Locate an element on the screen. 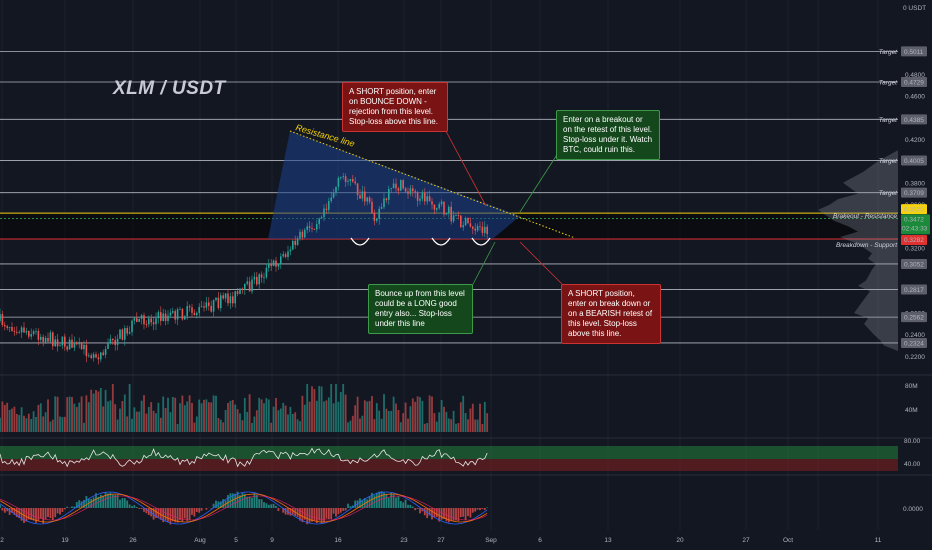 The image size is (932, 550). target-price-1: 0.4729 is located at coordinates (914, 83).